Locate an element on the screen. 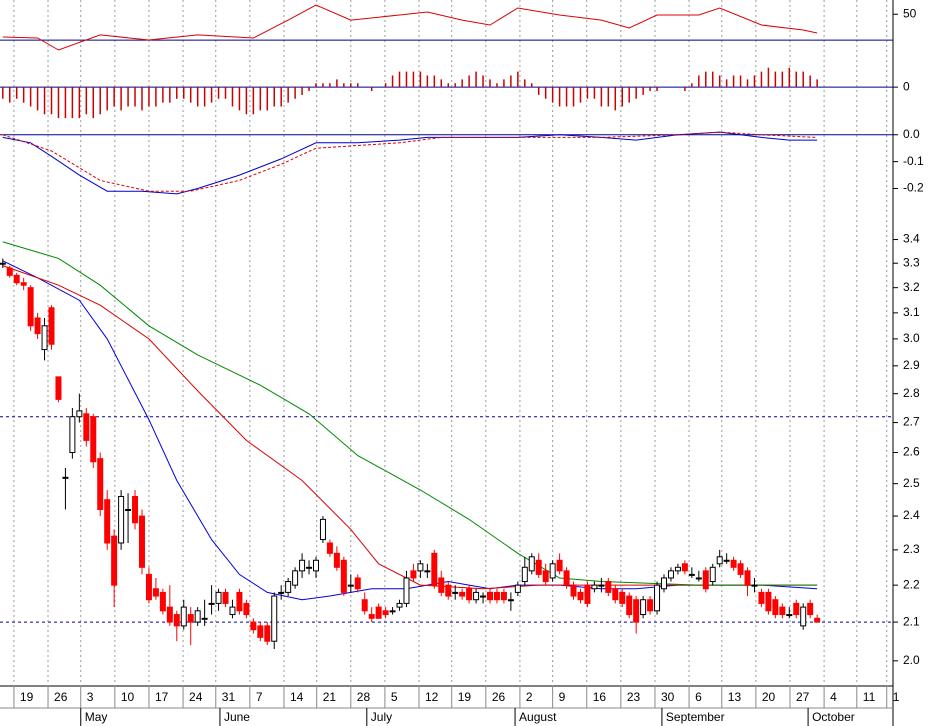 The image size is (950, 726). y-tick-label: 2.9 is located at coordinates (911, 365).